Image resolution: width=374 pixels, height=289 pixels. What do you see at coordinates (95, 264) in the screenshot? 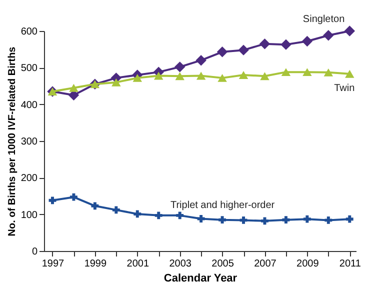
I see `x-tick-label: 1999` at bounding box center [95, 264].